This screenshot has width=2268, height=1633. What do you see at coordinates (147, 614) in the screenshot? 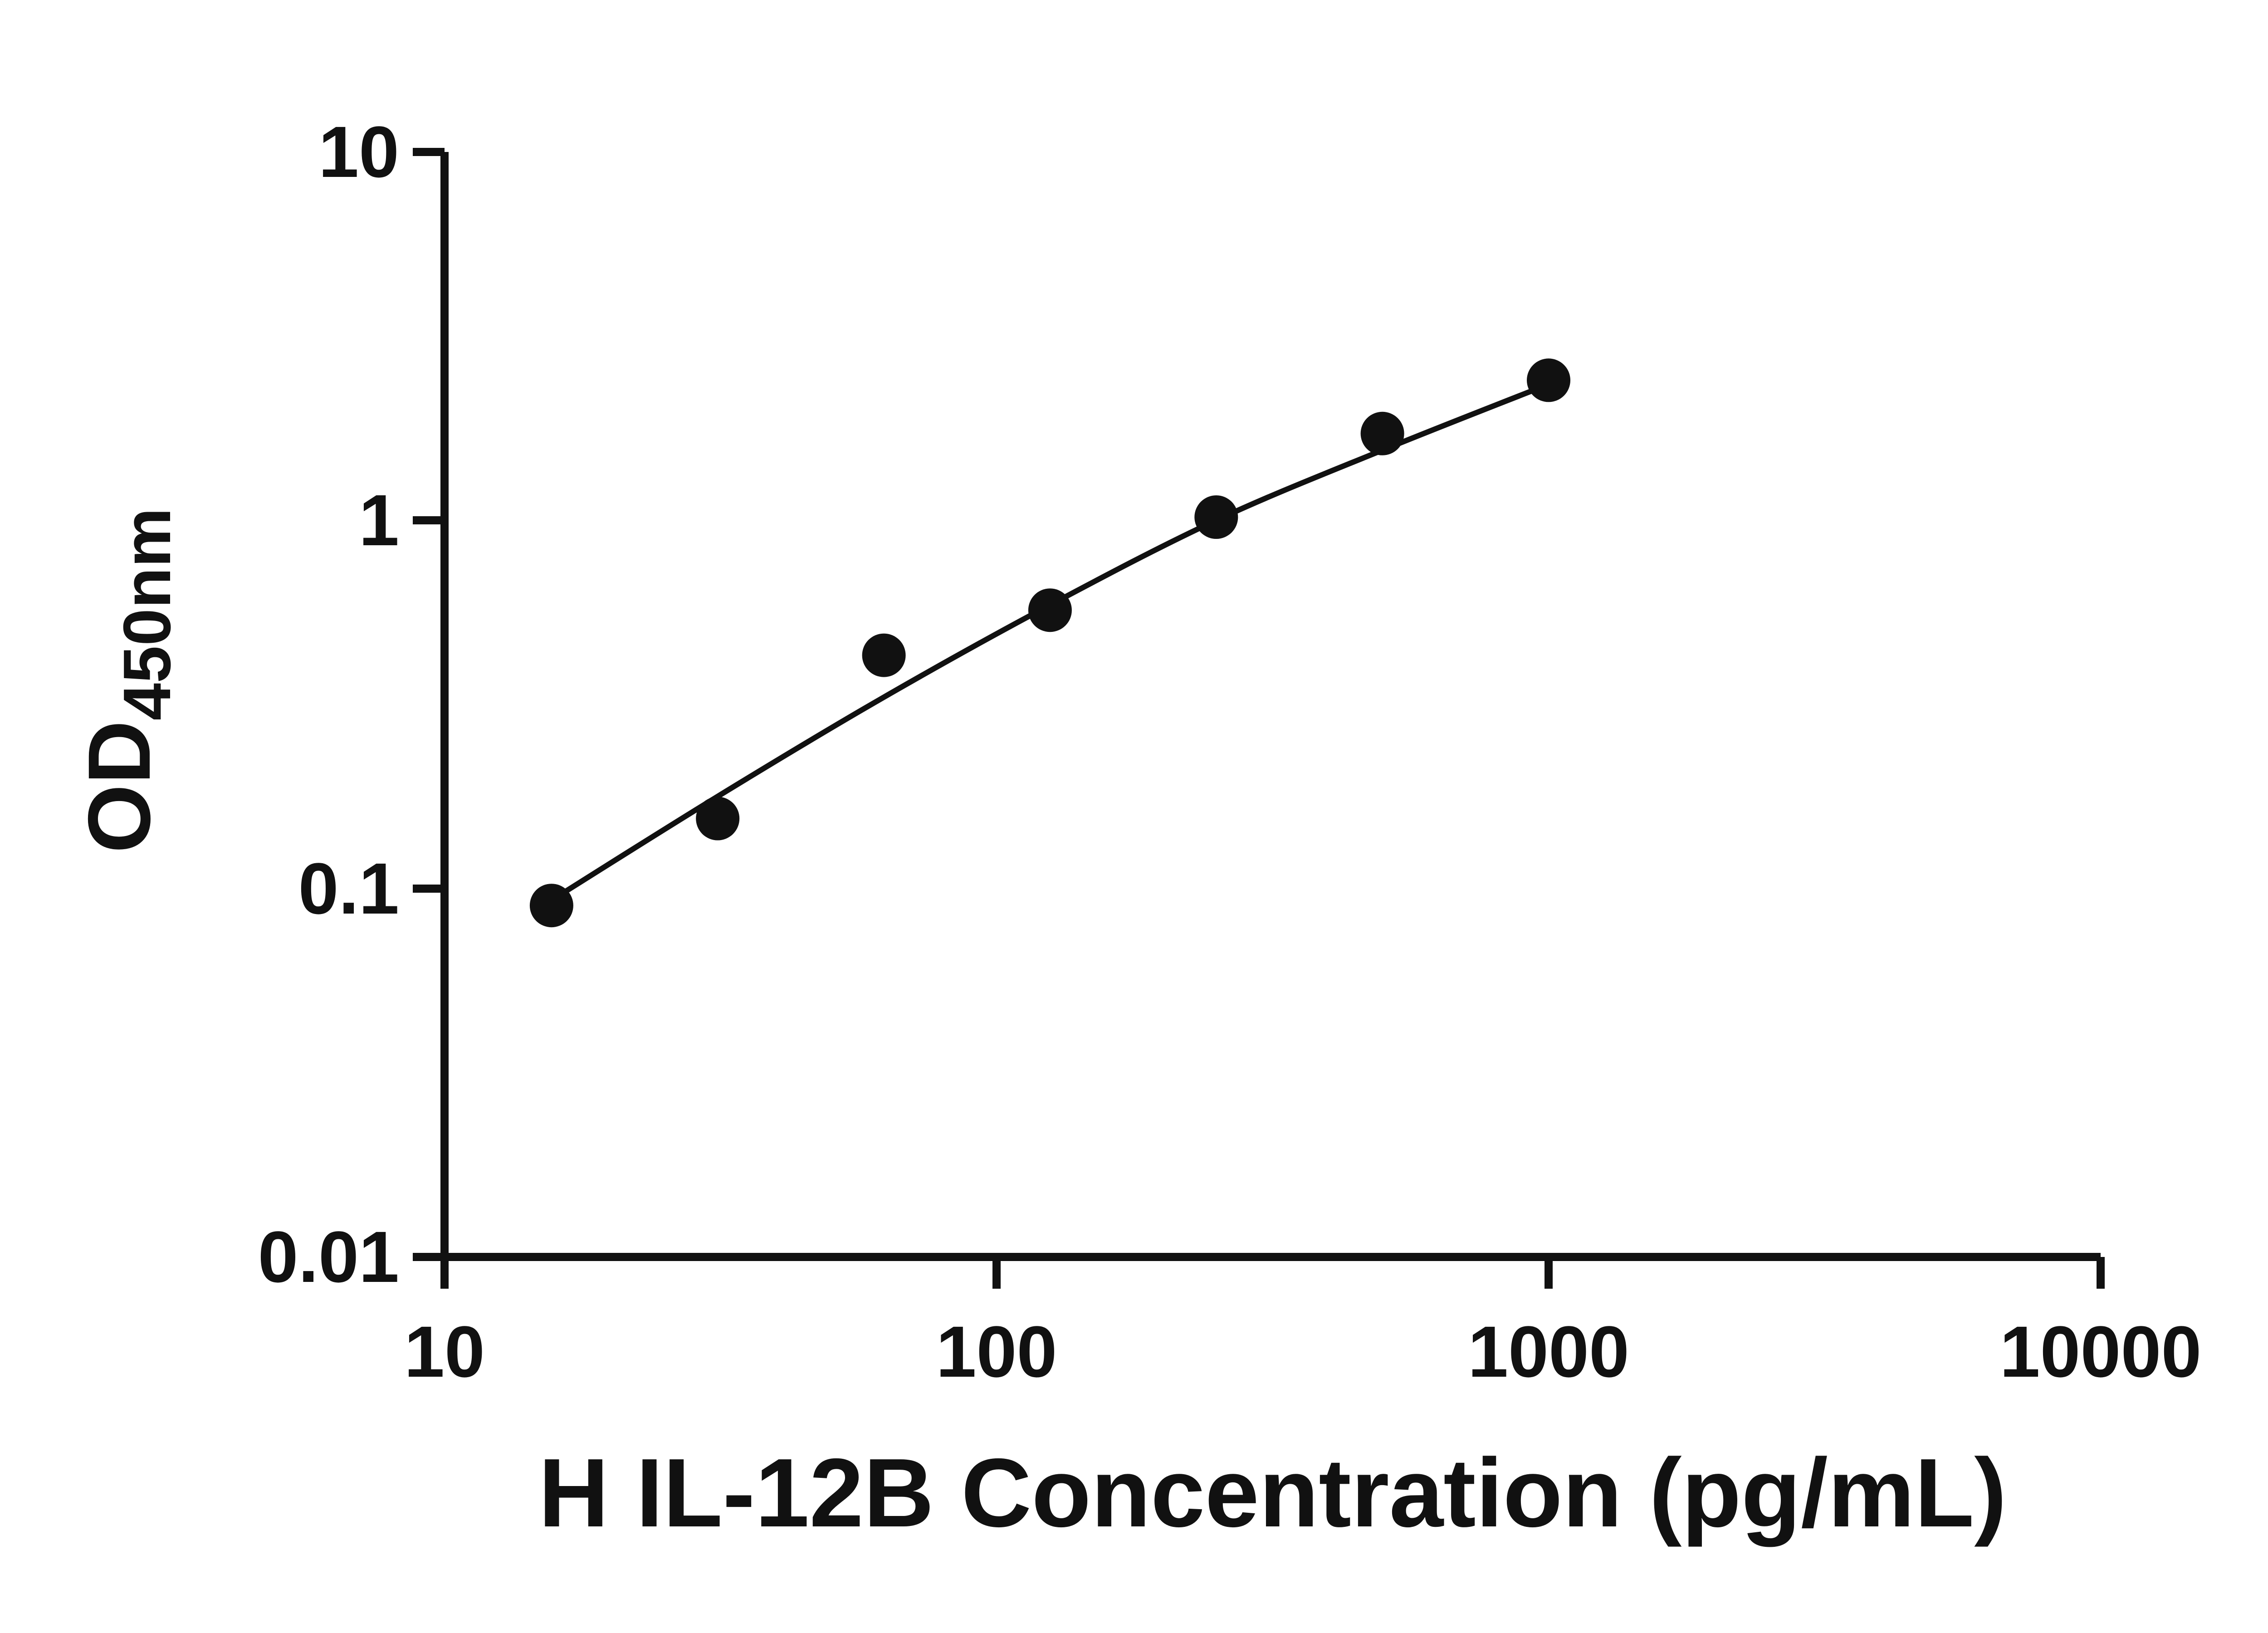
I see `y-axis-title-subscript: 450nm` at bounding box center [147, 614].